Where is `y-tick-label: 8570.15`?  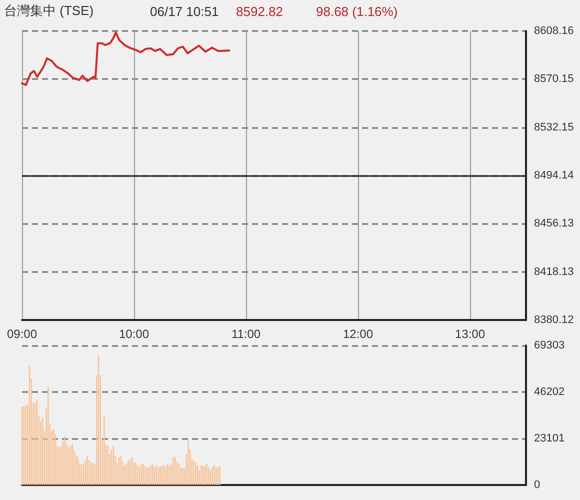 y-tick-label: 8570.15 is located at coordinates (554, 79).